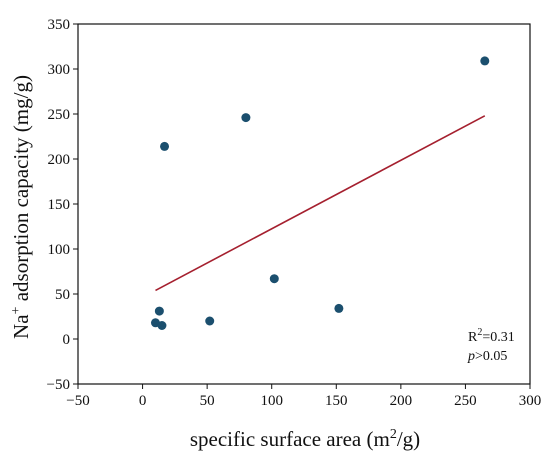  What do you see at coordinates (401, 401) in the screenshot?
I see `x-tick-label: 200` at bounding box center [401, 401].